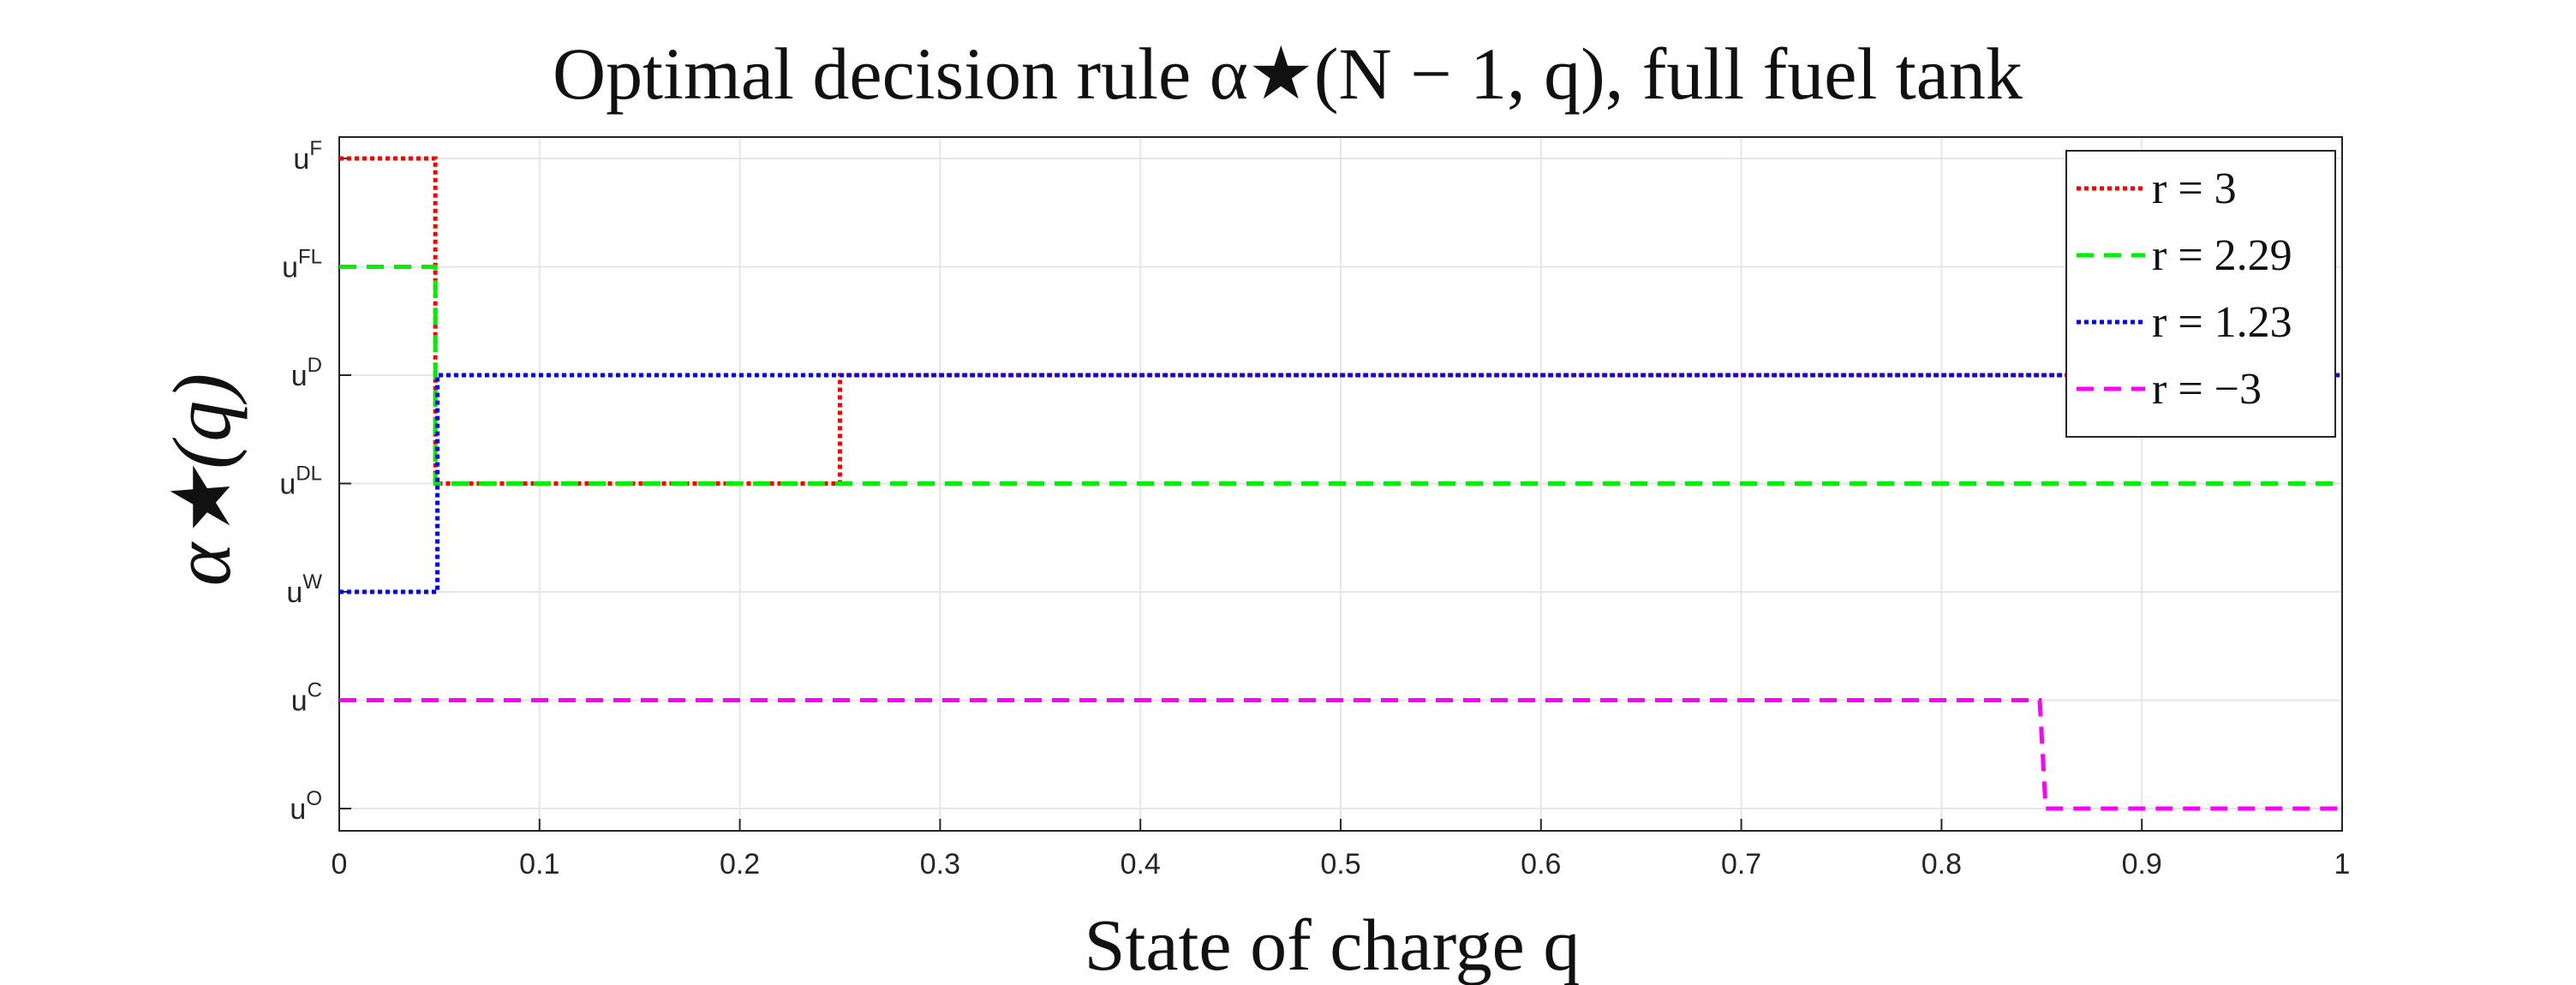 The image size is (2576, 985). What do you see at coordinates (1741, 864) in the screenshot?
I see `x-tick-label: 0.7` at bounding box center [1741, 864].